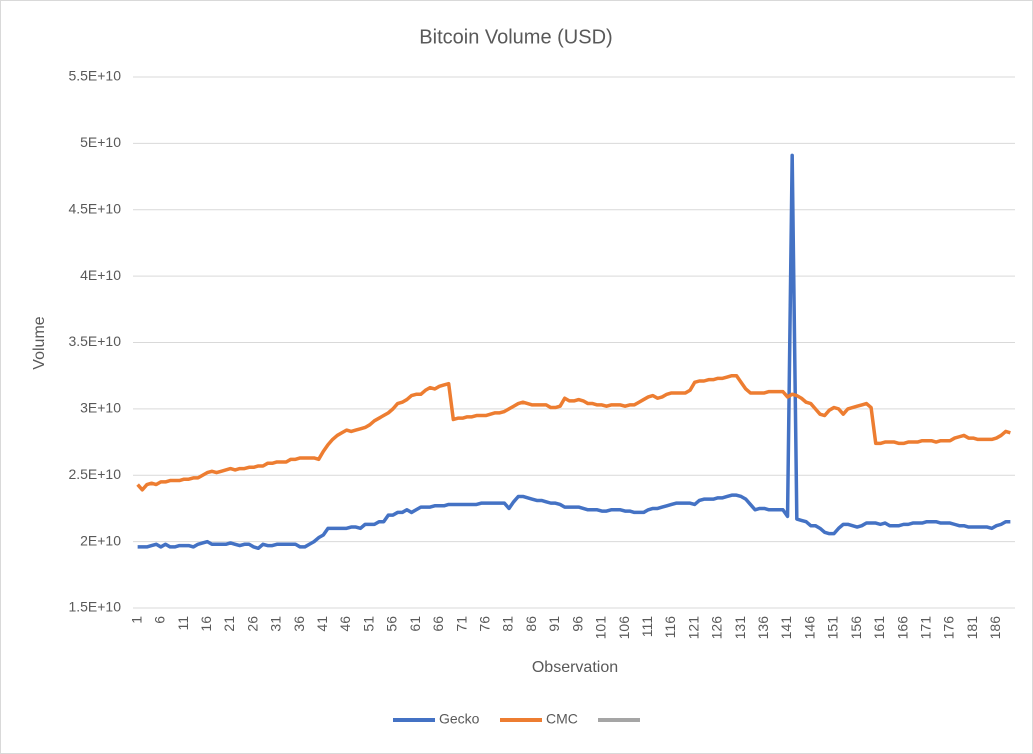 The height and width of the screenshot is (754, 1033). What do you see at coordinates (949, 628) in the screenshot?
I see `x-tick-label: 176` at bounding box center [949, 628].